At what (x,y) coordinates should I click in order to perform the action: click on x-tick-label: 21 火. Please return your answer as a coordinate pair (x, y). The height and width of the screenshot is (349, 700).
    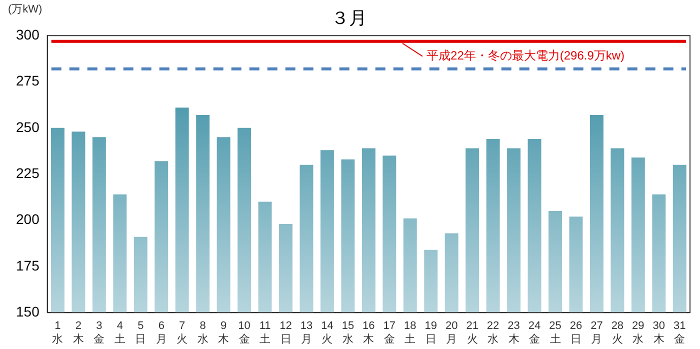
    Looking at the image, I should click on (472, 333).